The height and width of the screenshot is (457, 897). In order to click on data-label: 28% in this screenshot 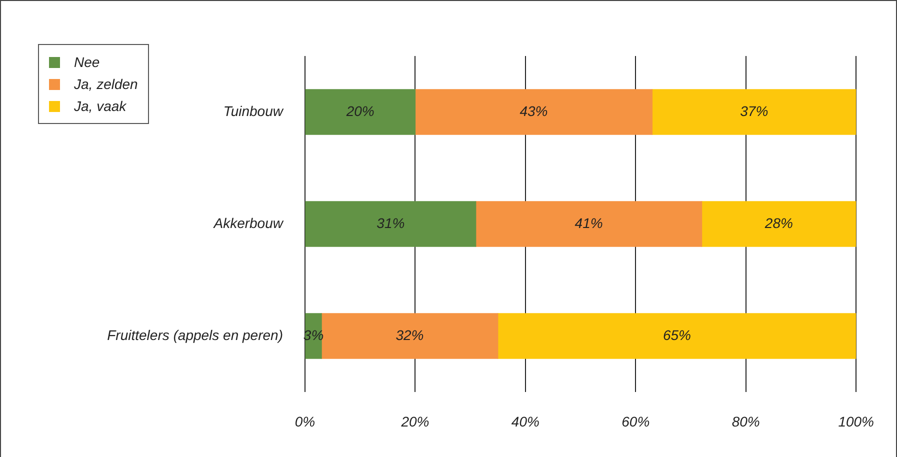, I will do `click(778, 222)`.